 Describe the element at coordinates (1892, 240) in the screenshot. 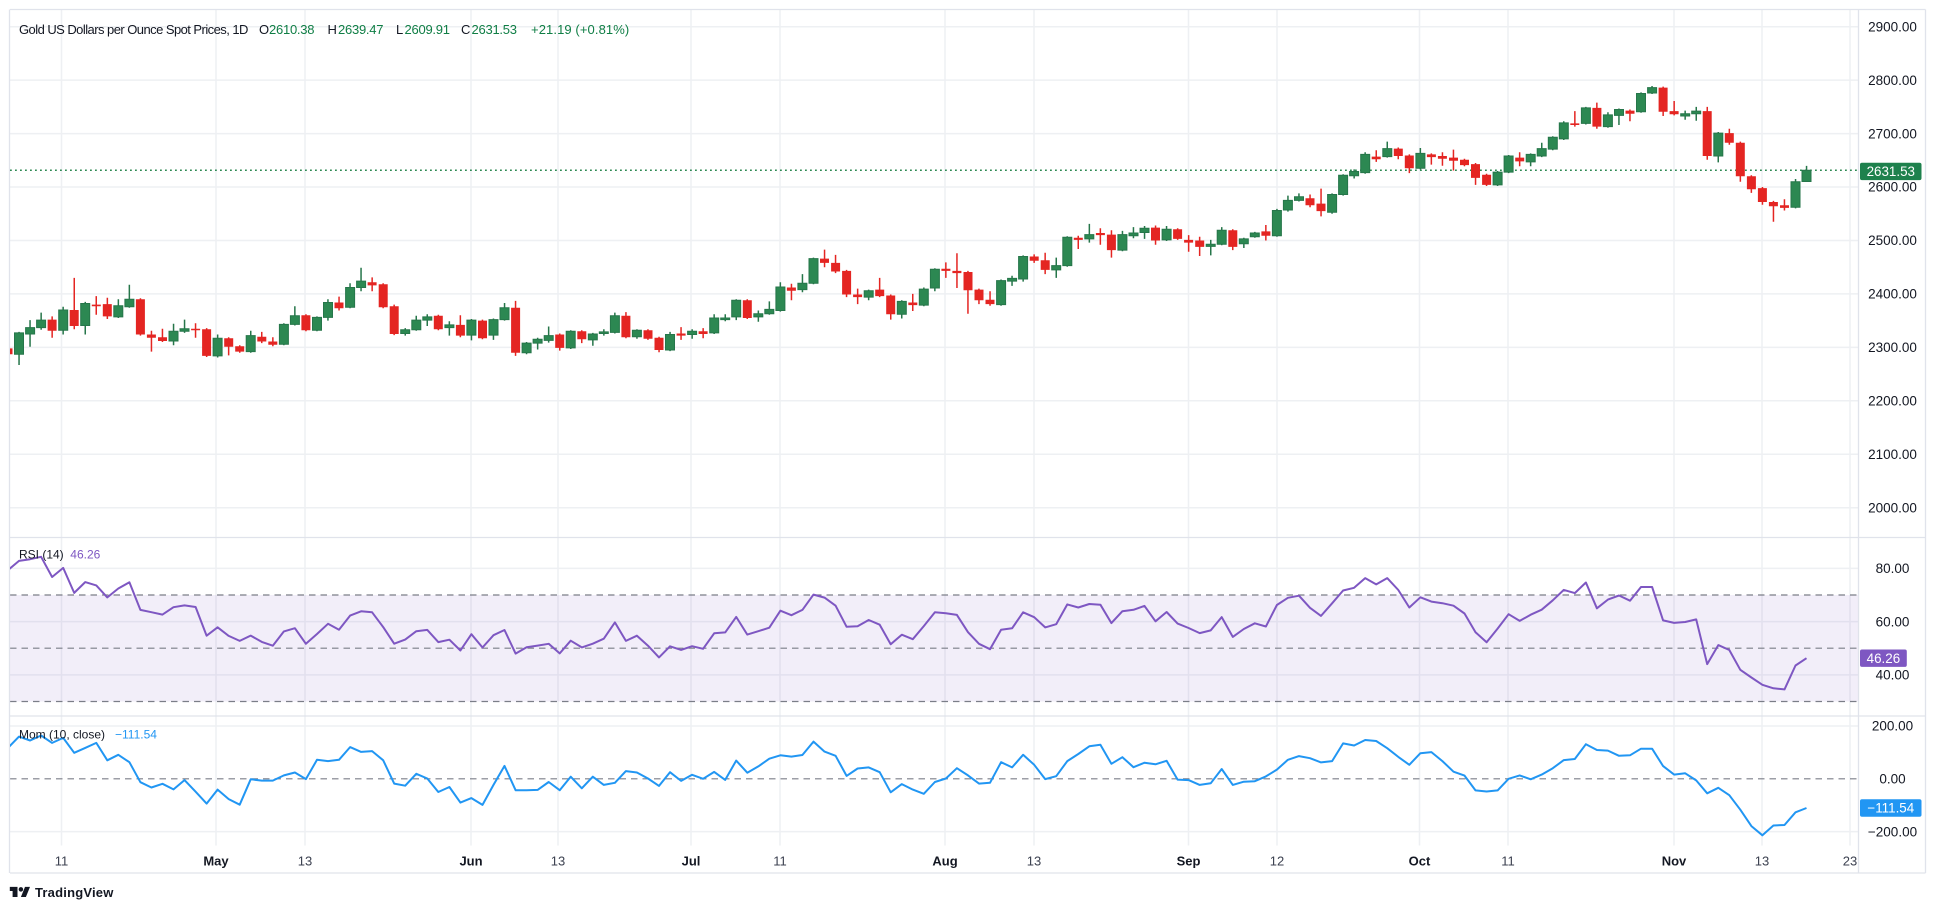

I see `svg-text: 2500.00` at that location.